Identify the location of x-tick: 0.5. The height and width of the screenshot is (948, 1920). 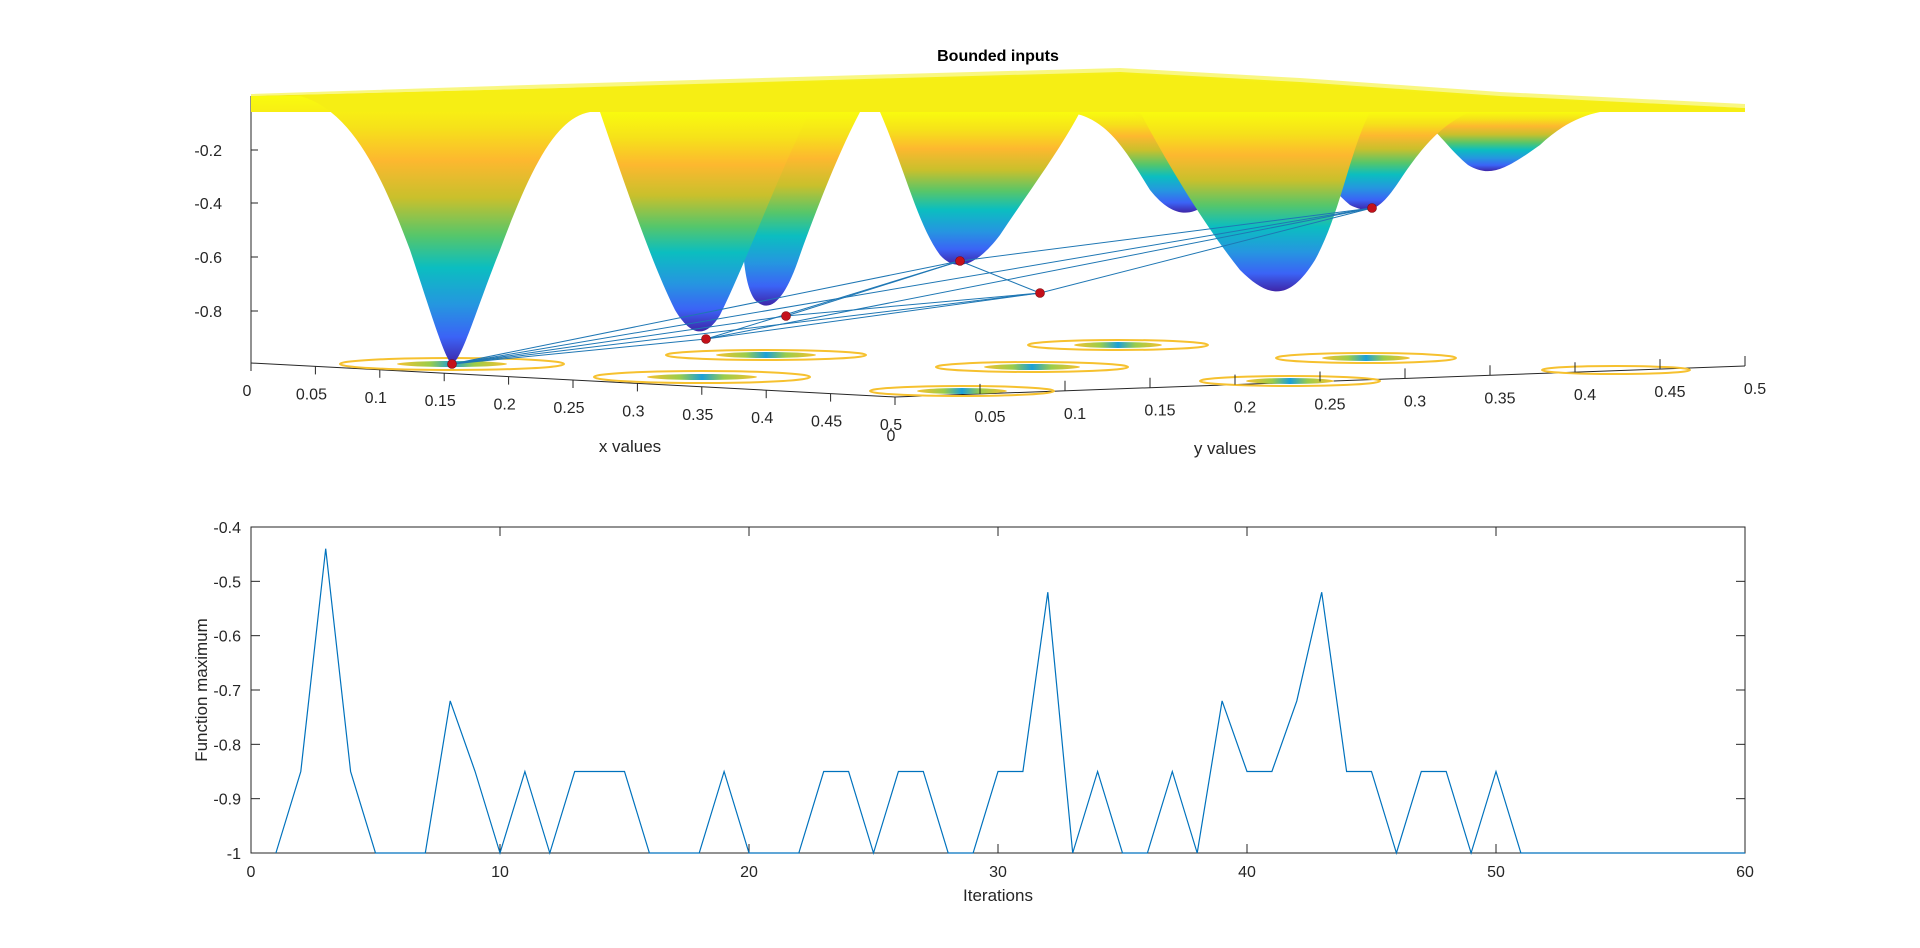
(891, 415).